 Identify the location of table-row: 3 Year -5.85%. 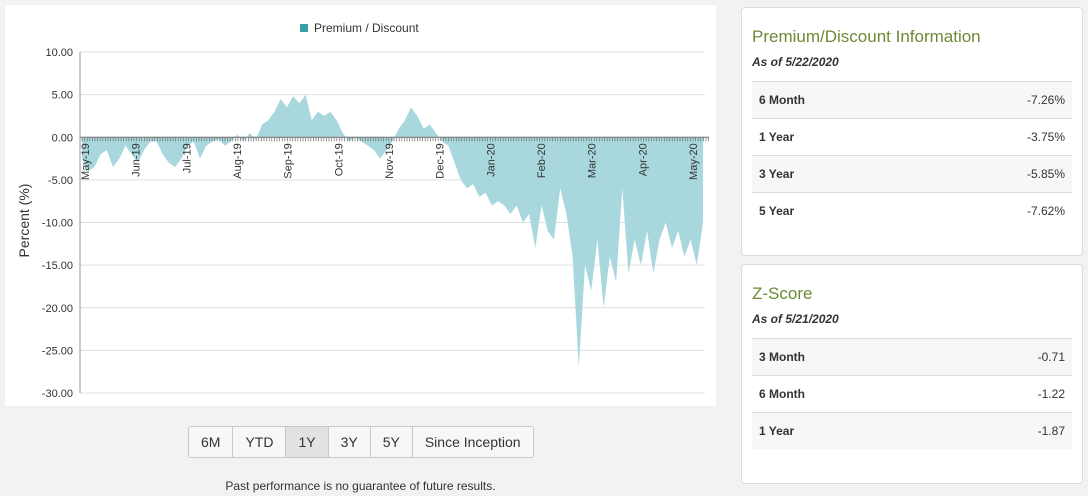
(912, 174).